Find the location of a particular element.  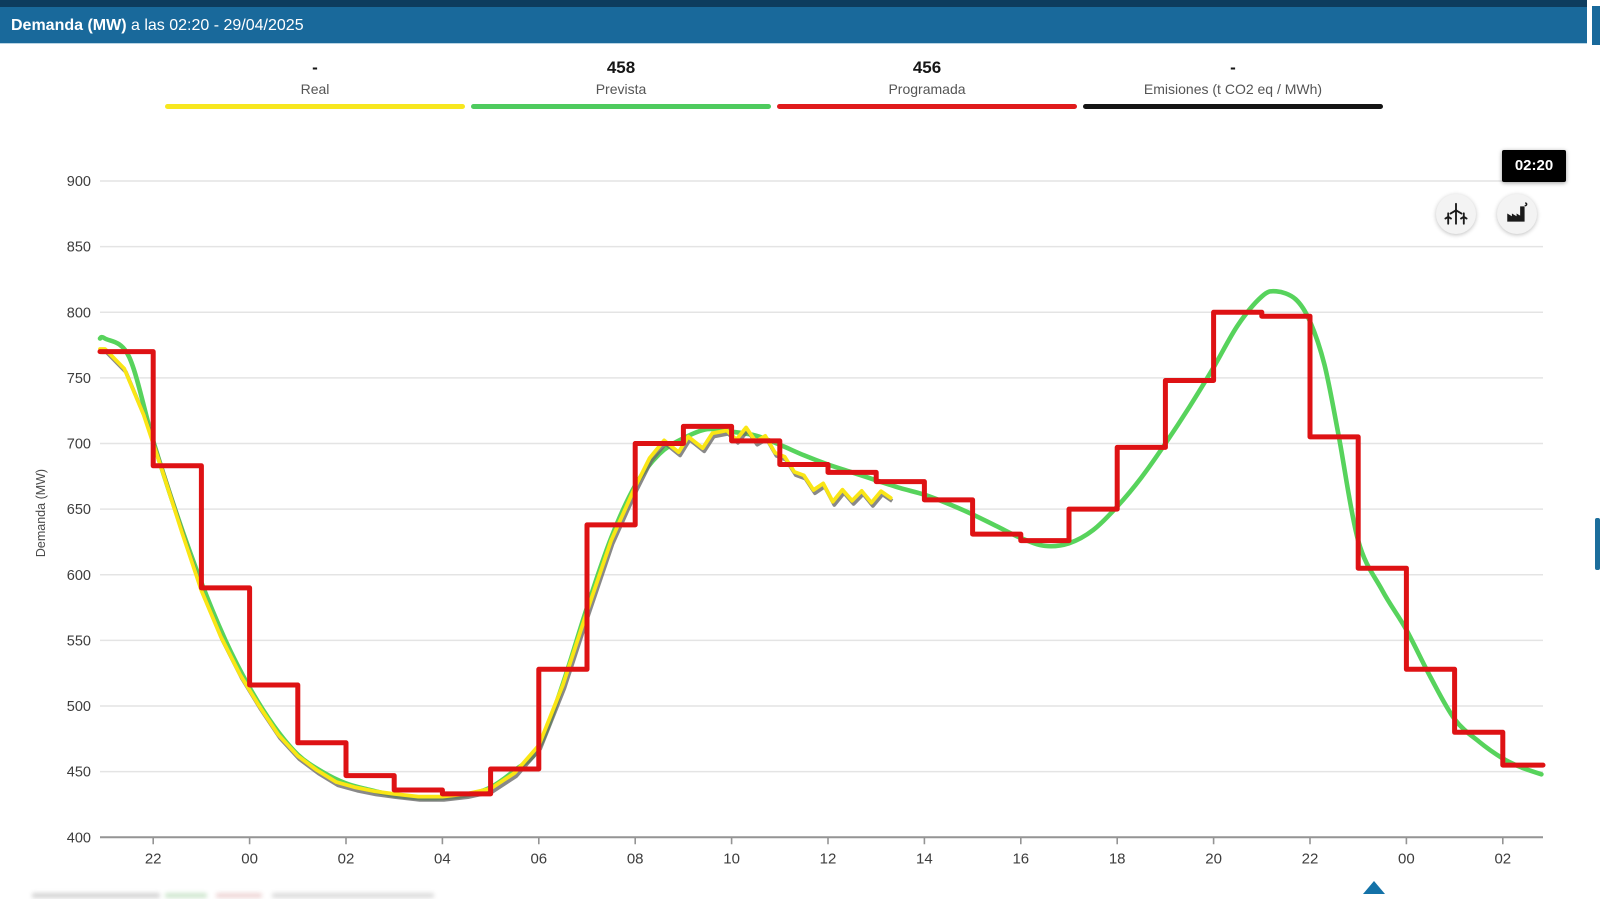

adjacent-panel-edge is located at coordinates (1596, 25).